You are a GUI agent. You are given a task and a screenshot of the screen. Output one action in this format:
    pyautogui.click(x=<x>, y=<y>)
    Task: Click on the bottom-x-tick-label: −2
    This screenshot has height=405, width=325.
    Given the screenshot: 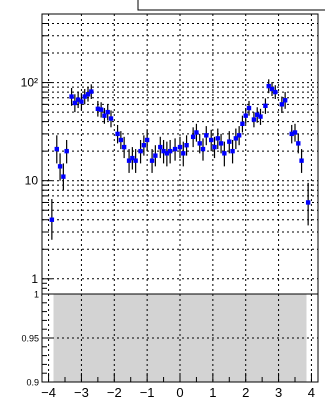 What is the action you would take?
    pyautogui.click(x=114, y=392)
    